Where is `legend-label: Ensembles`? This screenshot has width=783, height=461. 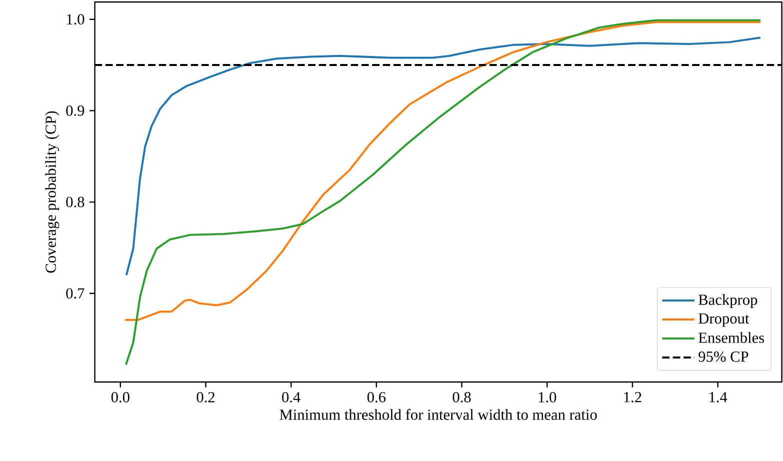 legend-label: Ensembles is located at coordinates (731, 337).